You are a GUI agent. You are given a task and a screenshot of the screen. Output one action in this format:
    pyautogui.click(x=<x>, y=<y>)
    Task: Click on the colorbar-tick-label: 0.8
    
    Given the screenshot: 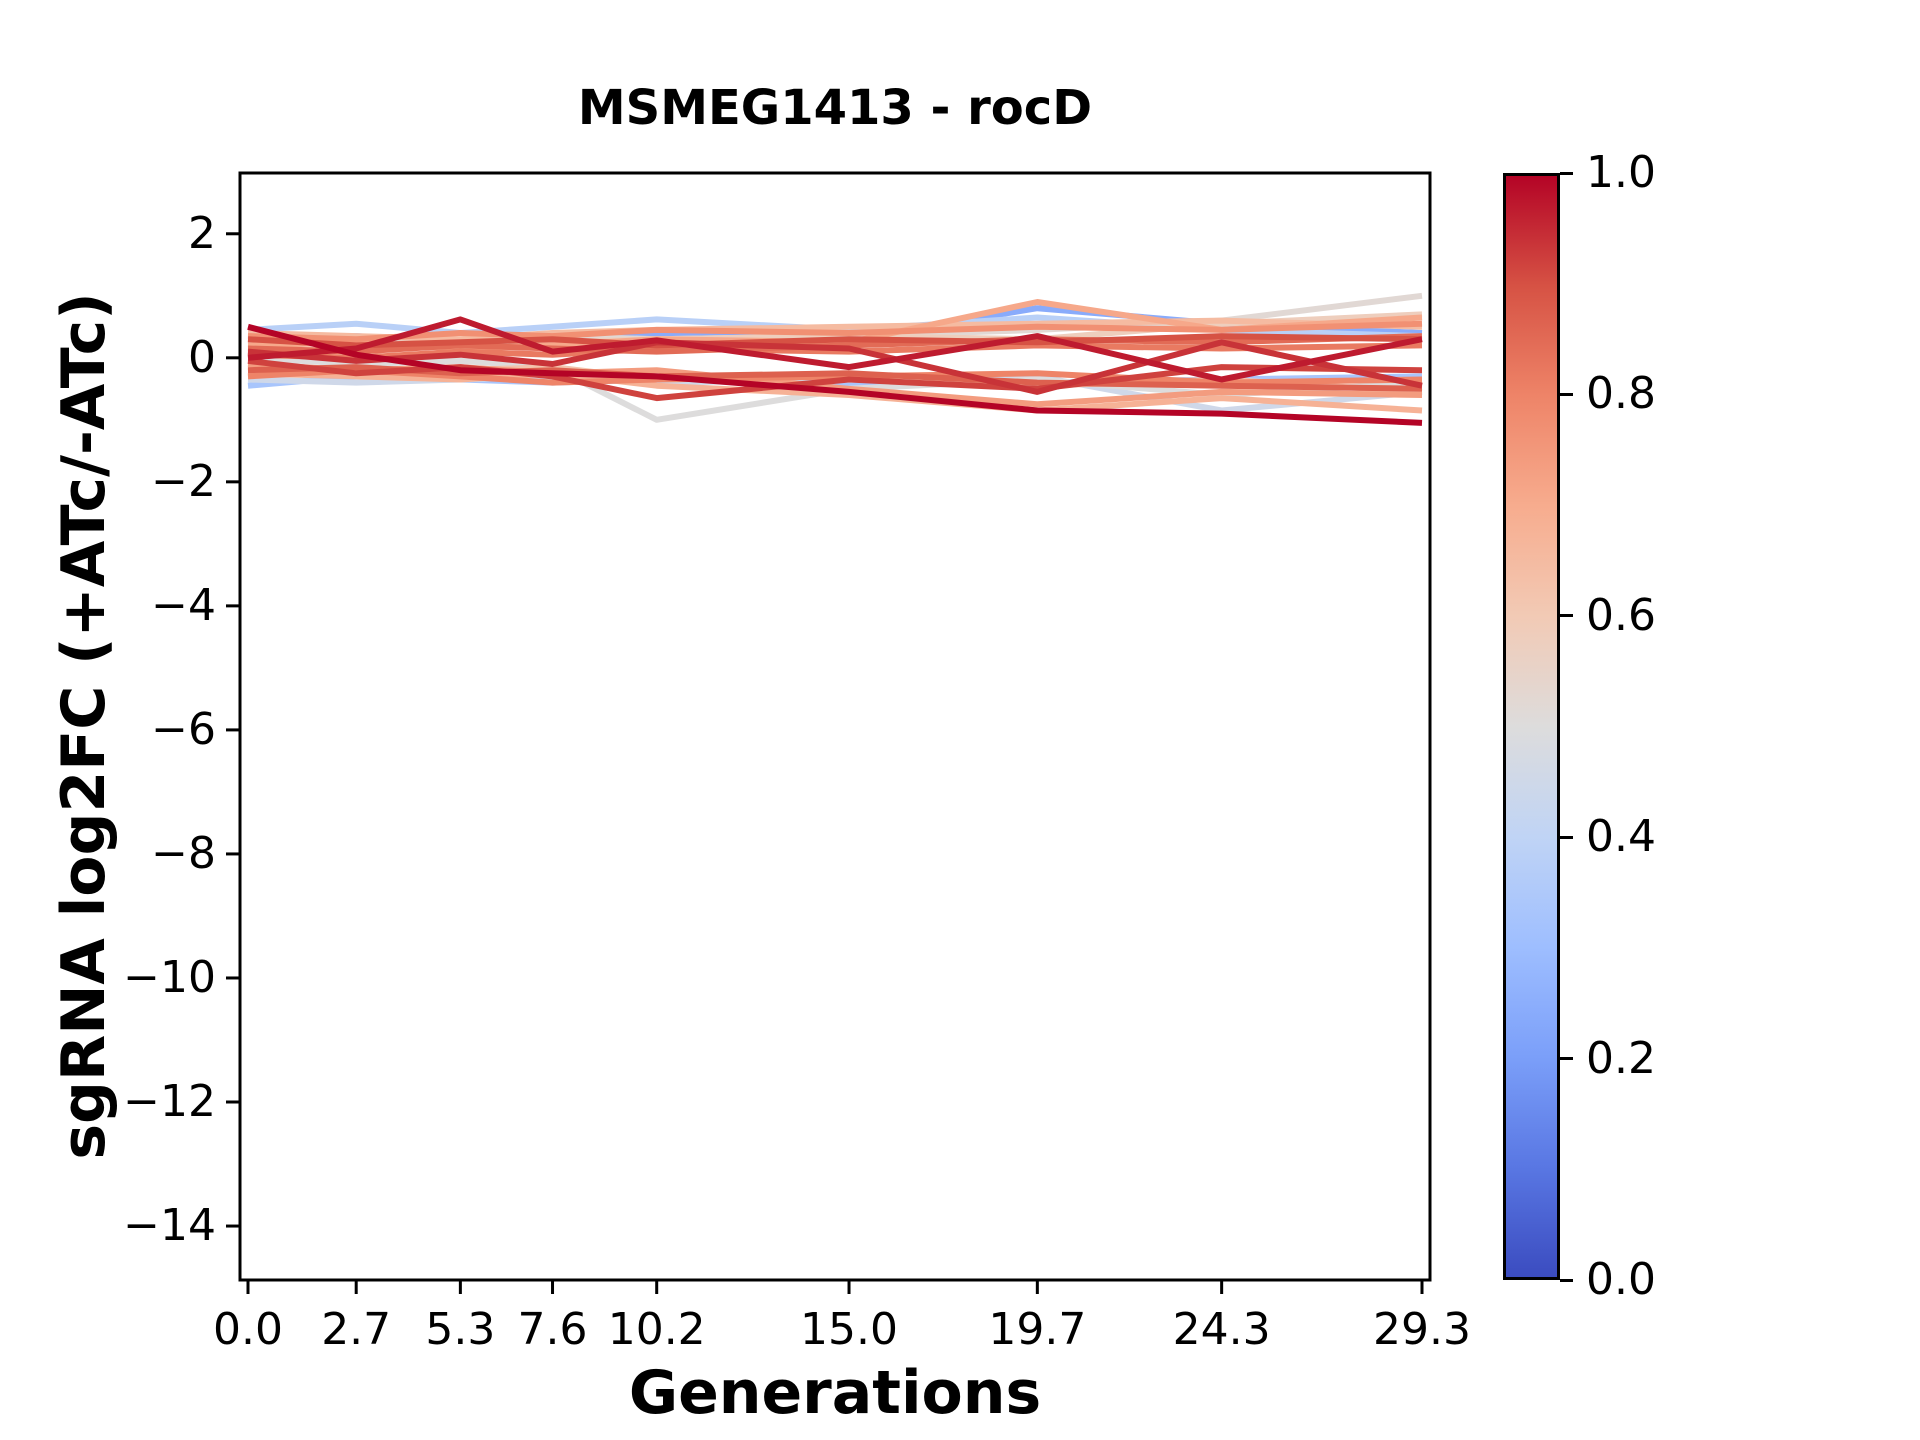 What is the action you would take?
    pyautogui.click(x=1621, y=394)
    